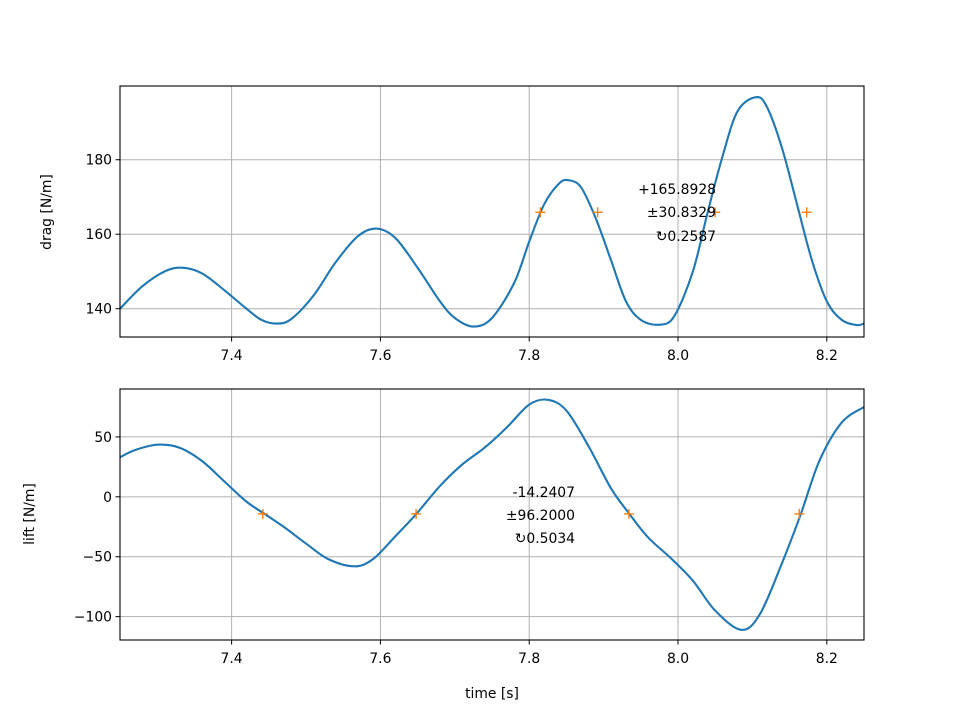 The height and width of the screenshot is (720, 960). What do you see at coordinates (686, 237) in the screenshot?
I see `drag-annotation-period: ↻0.2587` at bounding box center [686, 237].